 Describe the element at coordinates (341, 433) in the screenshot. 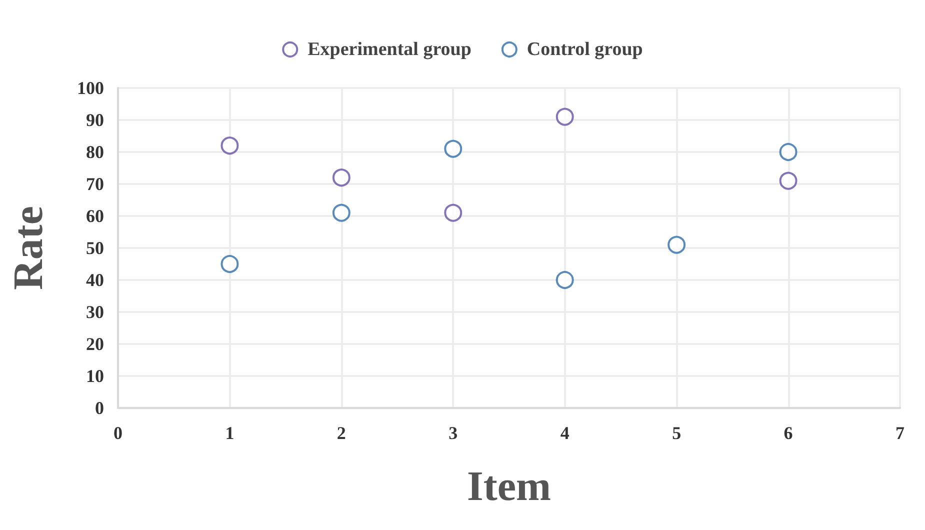

I see `x-tick-label: 2` at that location.